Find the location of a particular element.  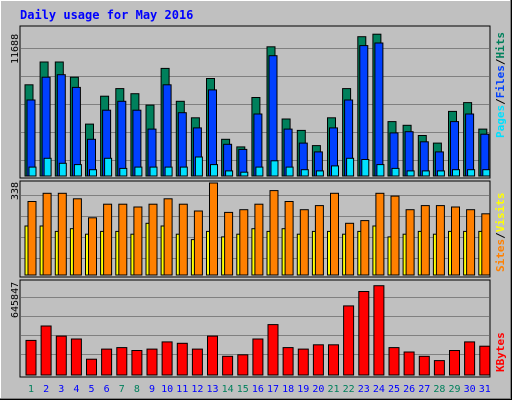

day-label-9: 9 is located at coordinates (152, 389).